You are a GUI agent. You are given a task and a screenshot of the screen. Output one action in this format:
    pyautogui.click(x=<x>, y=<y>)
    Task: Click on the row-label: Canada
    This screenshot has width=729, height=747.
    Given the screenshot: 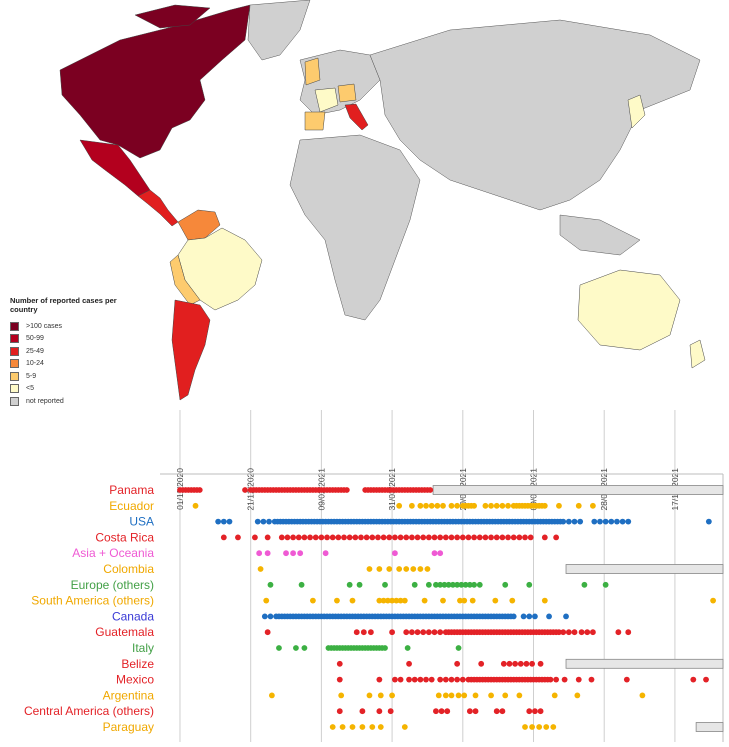 What is the action you would take?
    pyautogui.click(x=133, y=616)
    